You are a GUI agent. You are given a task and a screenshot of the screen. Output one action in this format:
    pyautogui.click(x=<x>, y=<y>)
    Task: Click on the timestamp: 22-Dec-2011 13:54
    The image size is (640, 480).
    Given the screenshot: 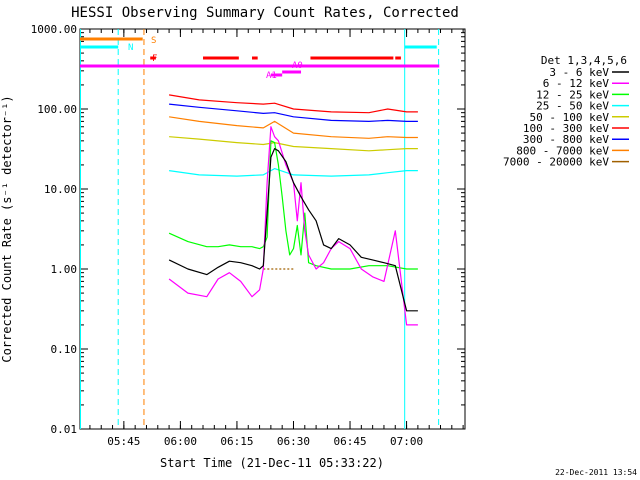 What is the action you would take?
    pyautogui.click(x=596, y=472)
    